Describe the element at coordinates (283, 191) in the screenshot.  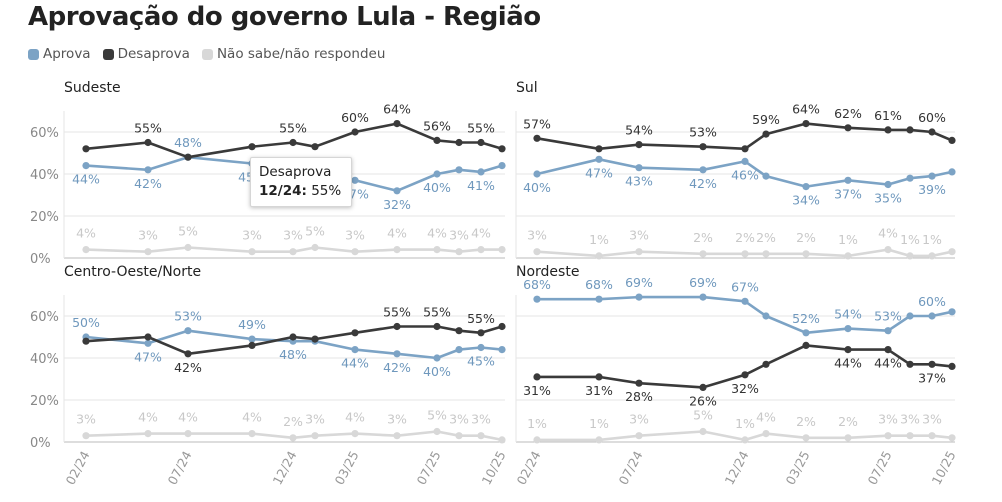
I see `tooltip-period: 12/24:` at that location.